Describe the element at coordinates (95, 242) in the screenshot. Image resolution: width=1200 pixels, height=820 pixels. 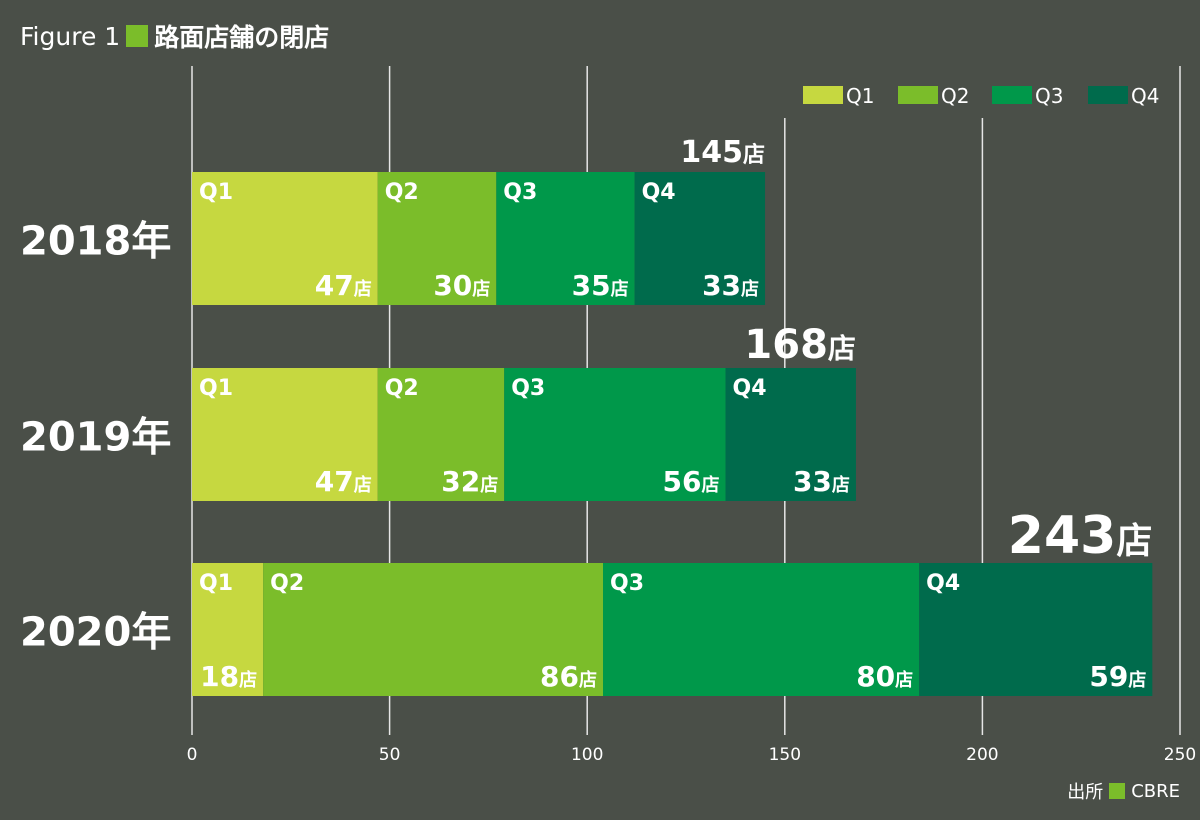
I see `category-label: 2018年` at that location.